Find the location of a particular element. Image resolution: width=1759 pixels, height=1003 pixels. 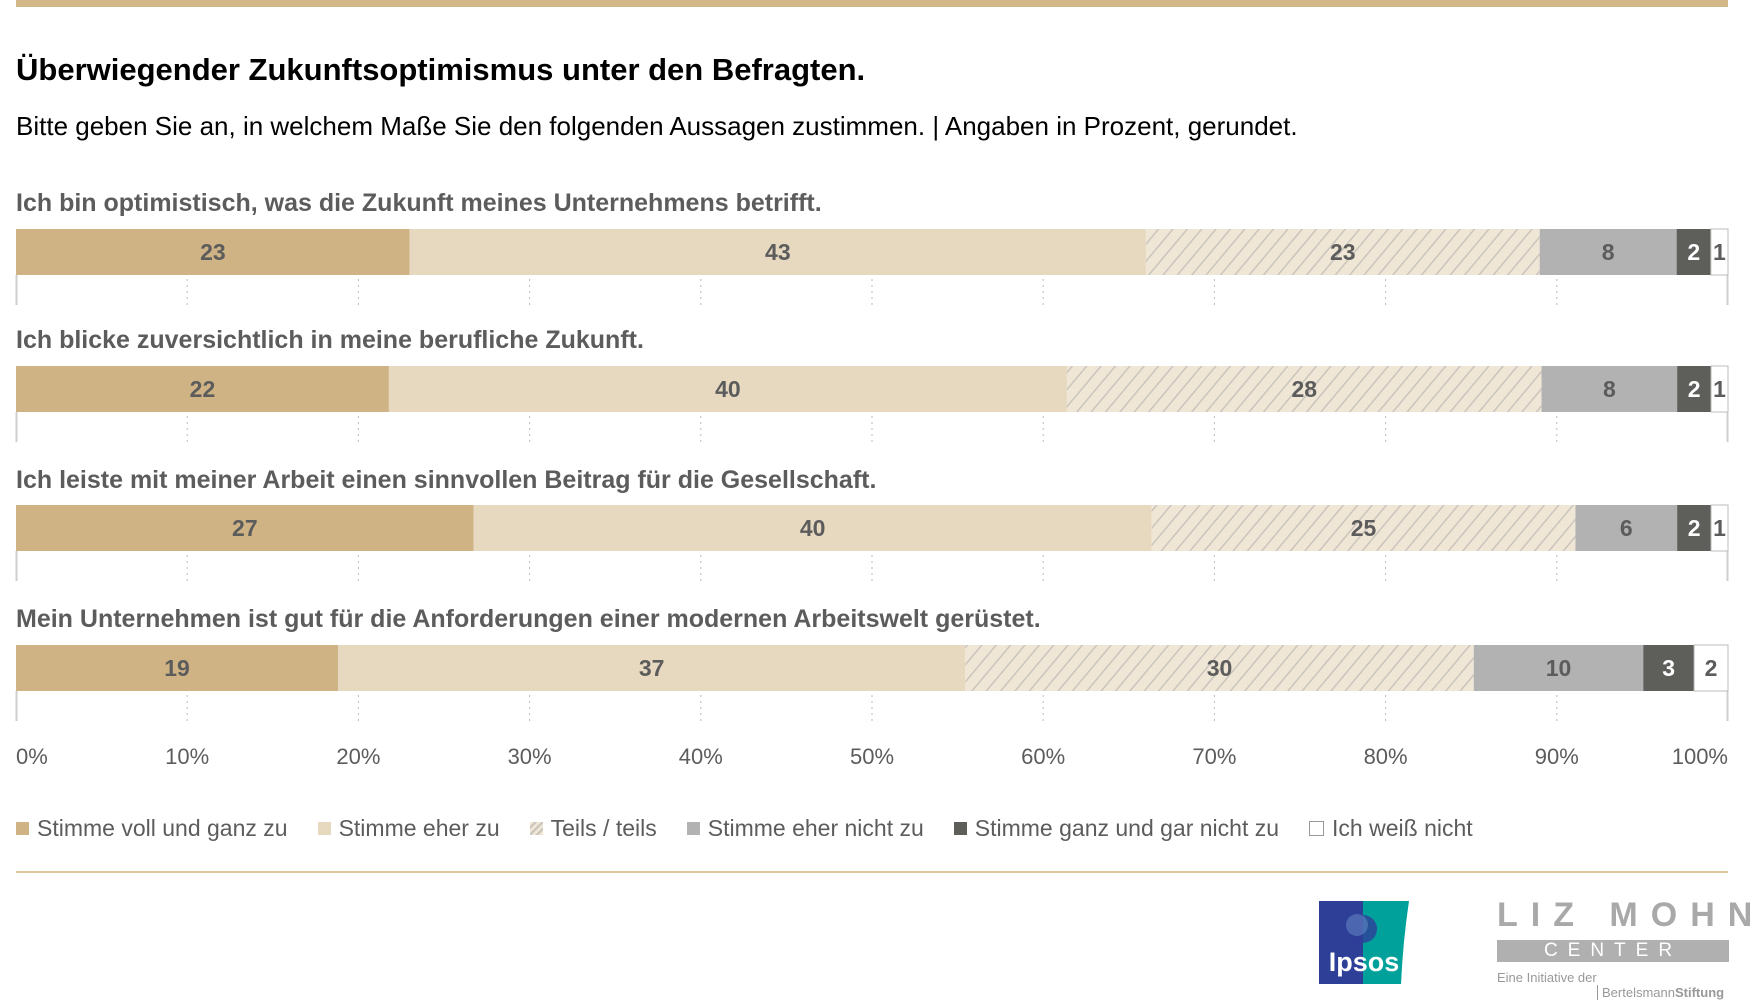

data-label: 30 is located at coordinates (1220, 668).